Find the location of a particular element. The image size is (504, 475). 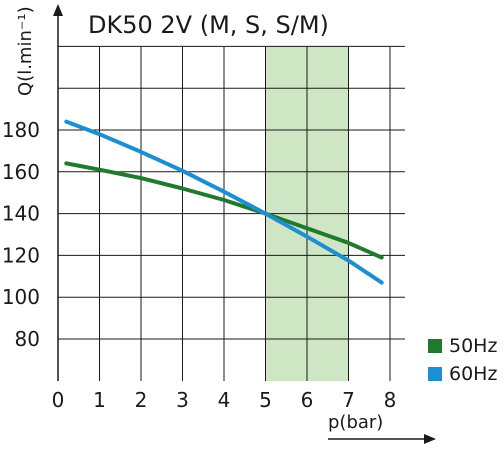

legend-label-50hz: 50Hz is located at coordinates (473, 346).